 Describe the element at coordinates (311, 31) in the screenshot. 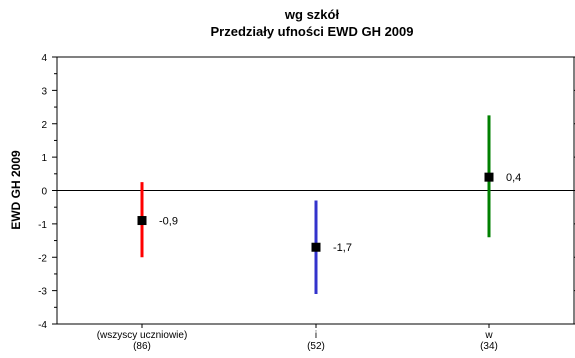

I see `chart-subtitle: Przedziały ufności EWD GH 2009` at that location.